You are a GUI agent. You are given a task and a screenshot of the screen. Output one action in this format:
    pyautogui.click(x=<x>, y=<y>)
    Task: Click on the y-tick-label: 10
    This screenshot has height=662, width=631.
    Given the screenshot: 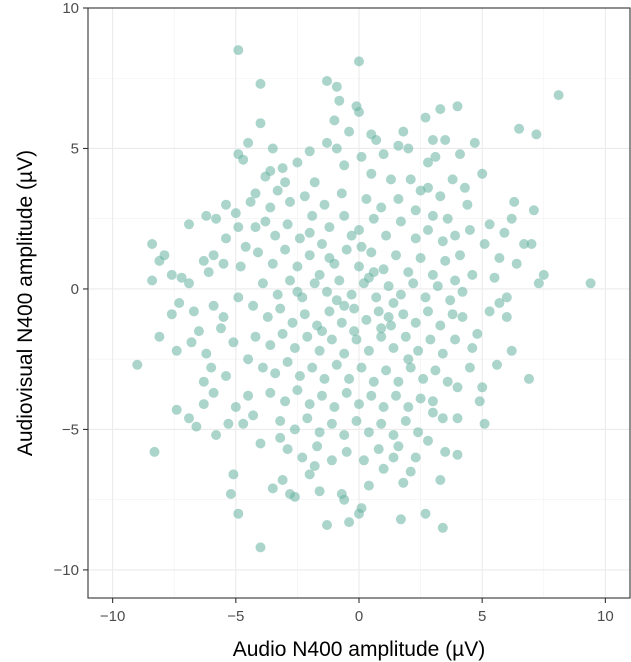 What is the action you would take?
    pyautogui.click(x=70, y=8)
    